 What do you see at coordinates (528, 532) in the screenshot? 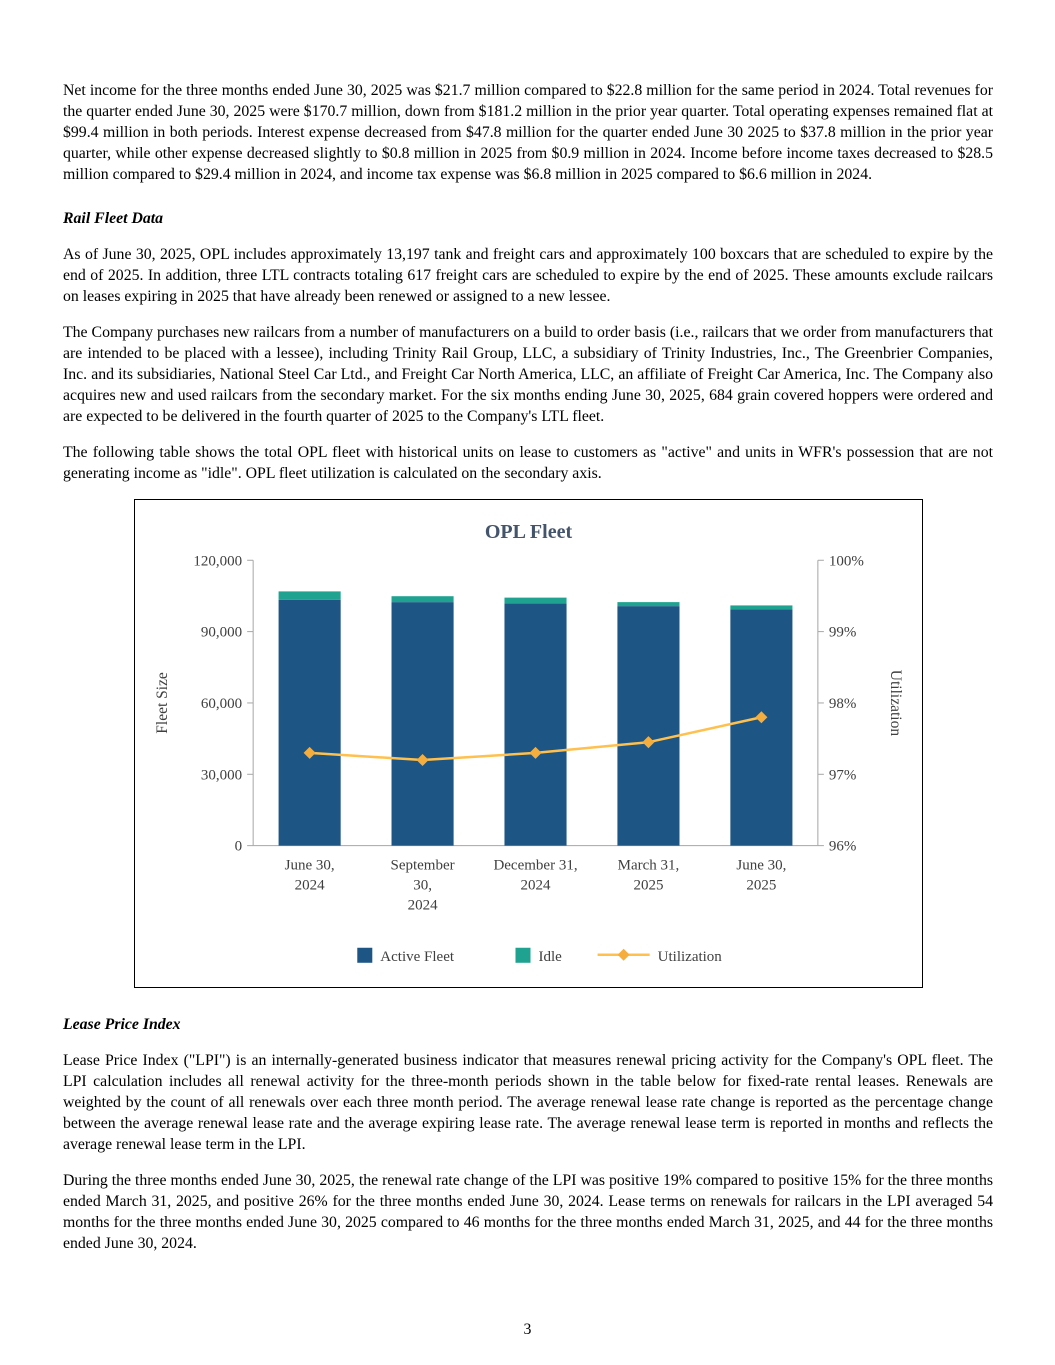
I see `chart-title: OPL Fleet` at bounding box center [528, 532].